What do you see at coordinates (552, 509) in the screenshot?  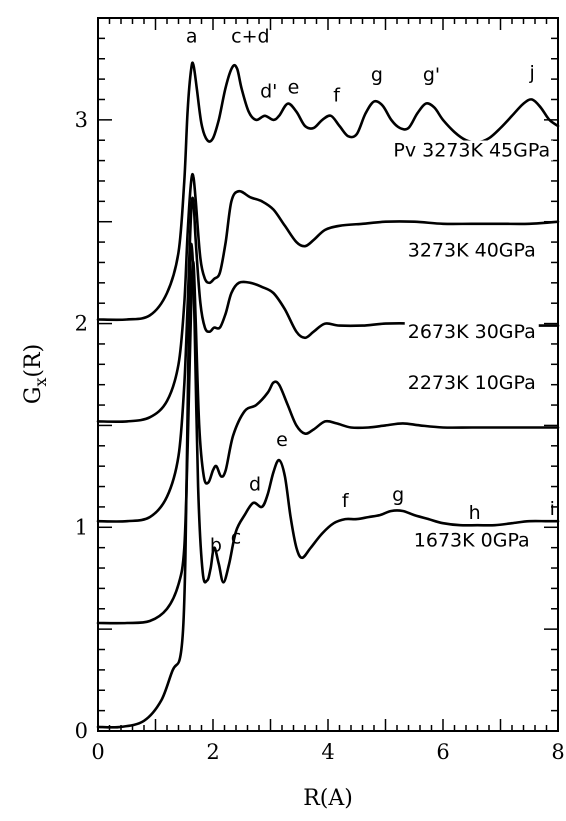 I see `peak-label: i` at bounding box center [552, 509].